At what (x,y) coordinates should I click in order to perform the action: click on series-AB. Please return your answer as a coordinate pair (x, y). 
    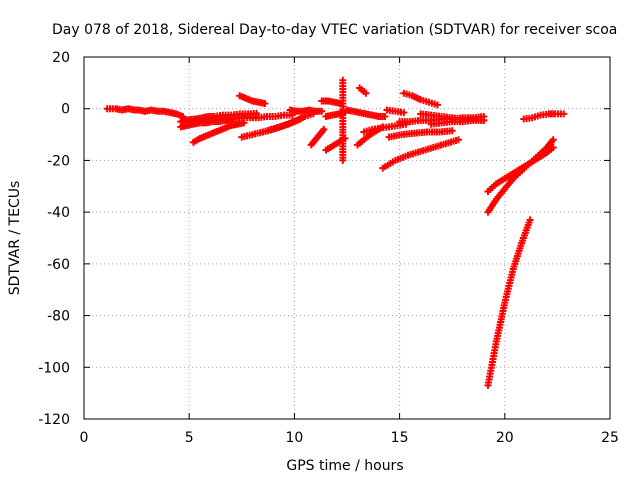
    Looking at the image, I should click on (520, 169).